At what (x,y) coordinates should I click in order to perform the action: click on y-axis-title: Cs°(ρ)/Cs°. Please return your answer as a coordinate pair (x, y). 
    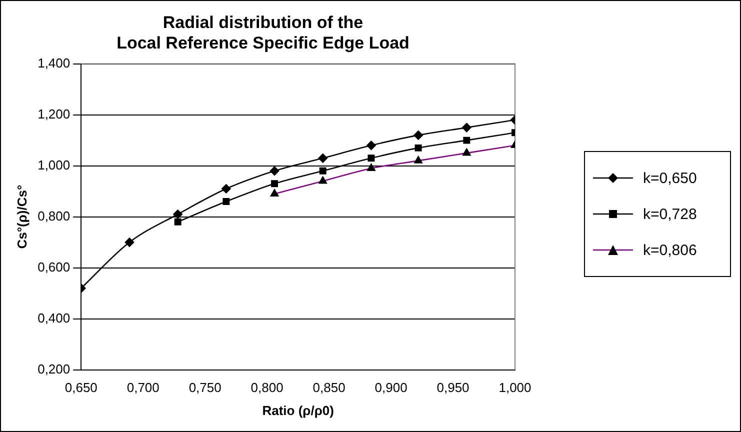
    Looking at the image, I should click on (22, 216).